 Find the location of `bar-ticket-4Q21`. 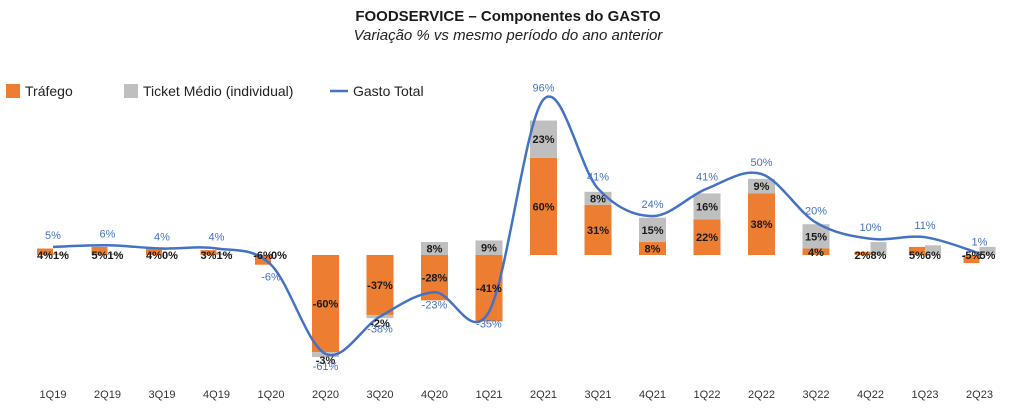

bar-ticket-4Q21 is located at coordinates (652, 230).